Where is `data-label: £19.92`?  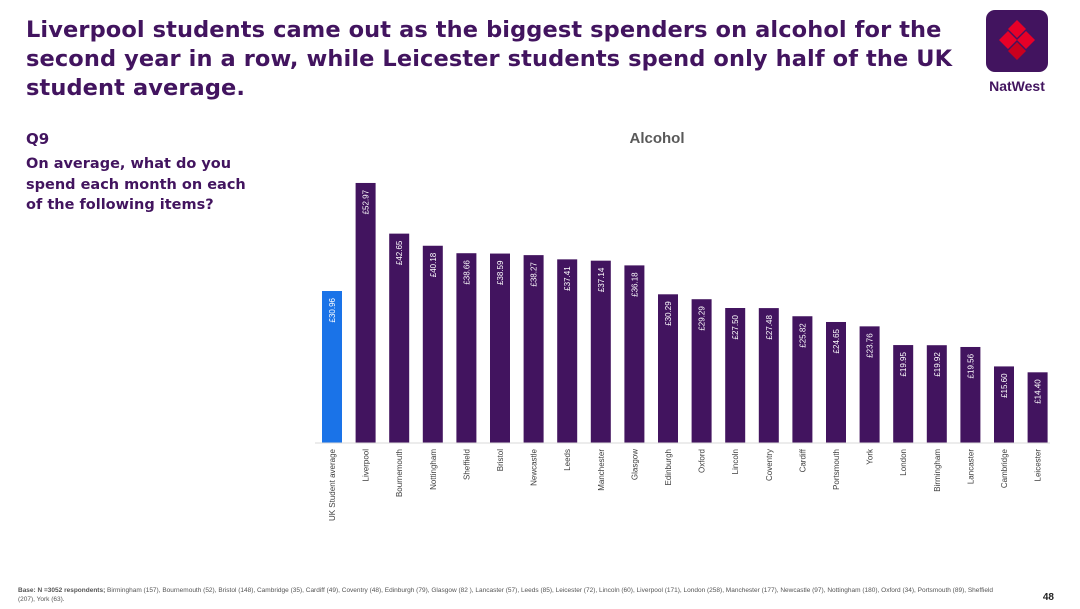 data-label: £19.92 is located at coordinates (937, 364).